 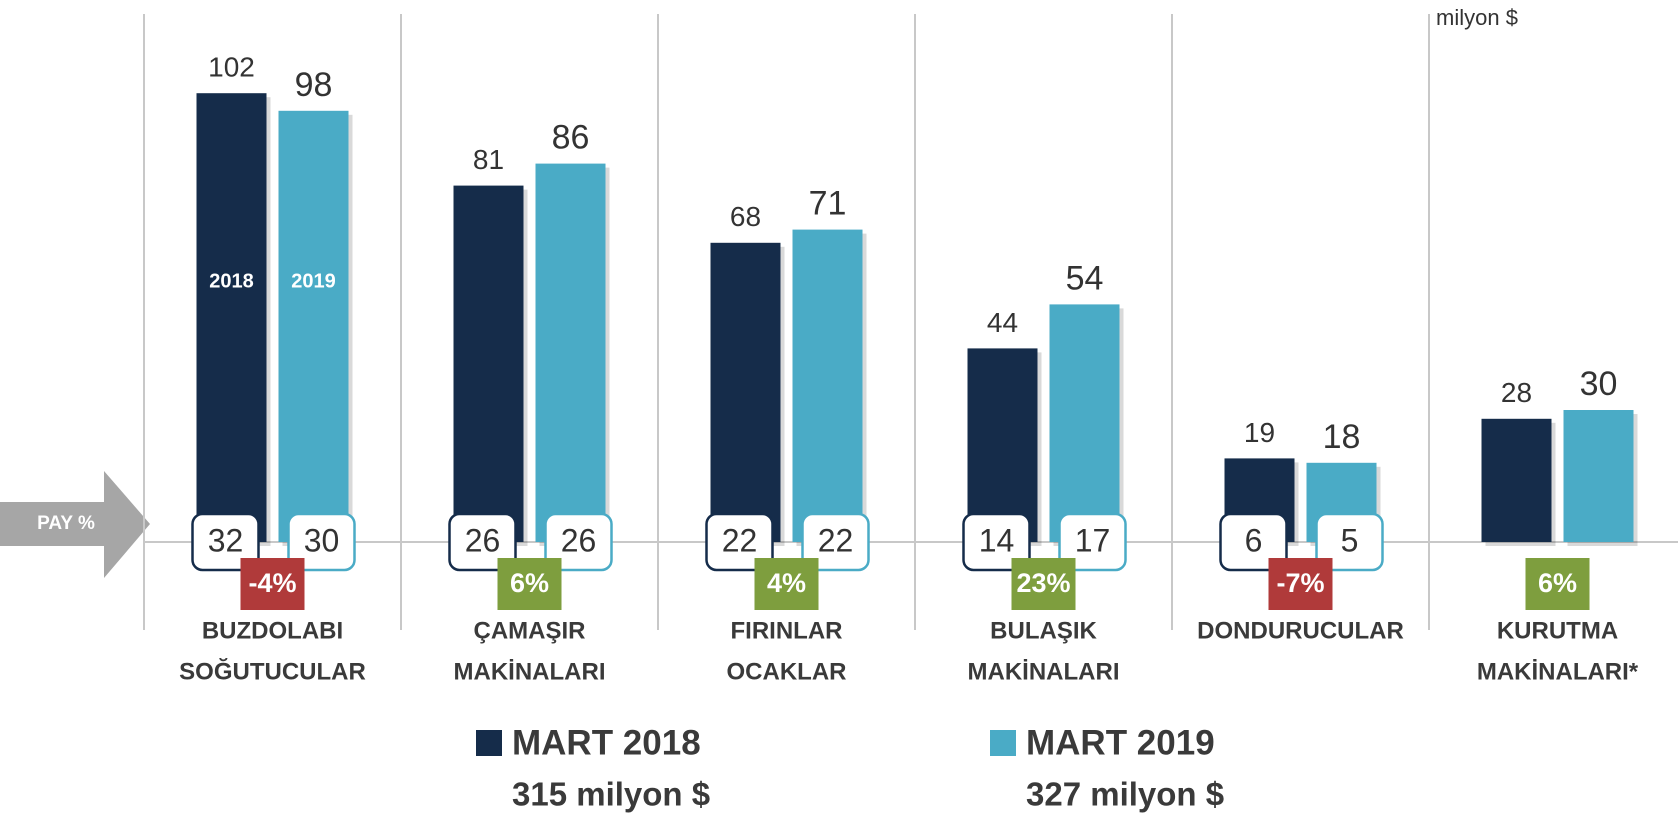 What do you see at coordinates (1599, 384) in the screenshot?
I see `value-label: 30` at bounding box center [1599, 384].